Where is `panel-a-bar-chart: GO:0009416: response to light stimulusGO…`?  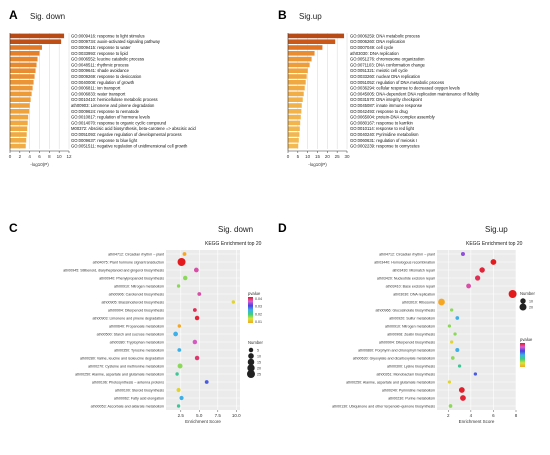 panel-a-bar-chart: GO:0009416: response to light stimulusGO… is located at coordinates (102, 100).